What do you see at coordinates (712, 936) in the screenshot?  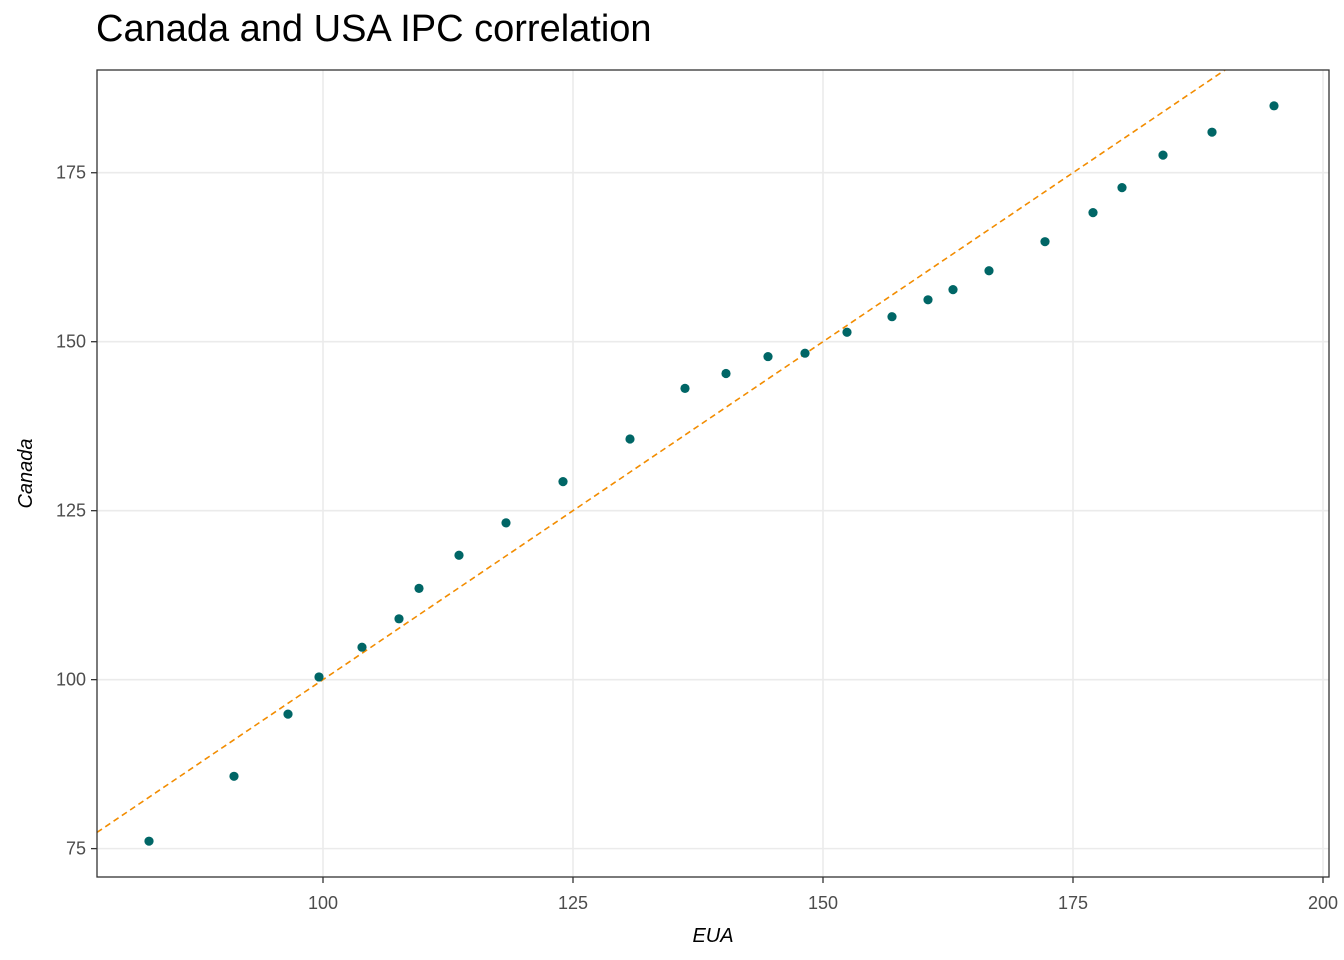 I see `x-axis-title: EUA` at bounding box center [712, 936].